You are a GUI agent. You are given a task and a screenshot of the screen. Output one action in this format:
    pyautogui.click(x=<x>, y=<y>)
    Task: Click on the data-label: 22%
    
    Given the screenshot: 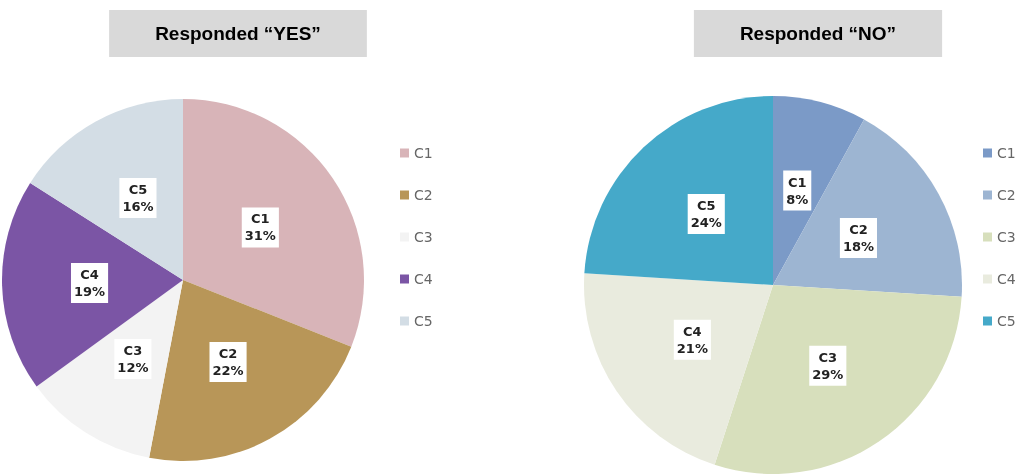 What is the action you would take?
    pyautogui.click(x=228, y=370)
    